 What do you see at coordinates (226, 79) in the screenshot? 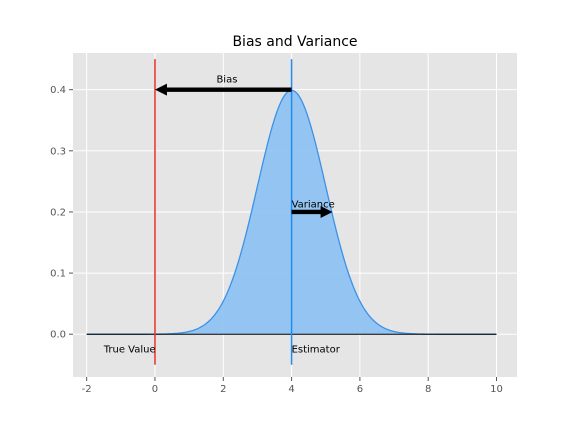
I see `bias-label: Bias` at bounding box center [226, 79].